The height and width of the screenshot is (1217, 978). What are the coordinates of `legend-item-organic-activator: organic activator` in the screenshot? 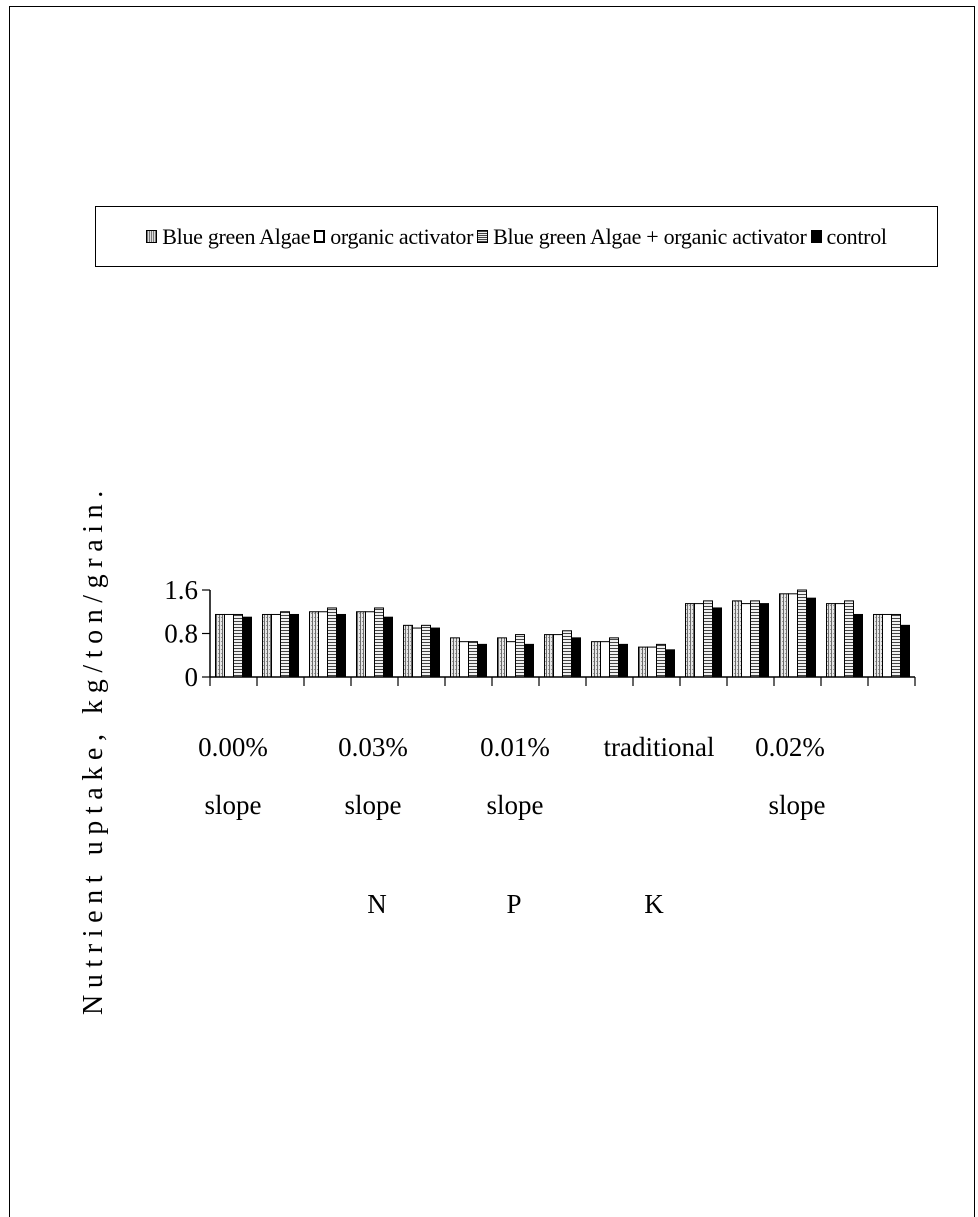 It's located at (393, 237).